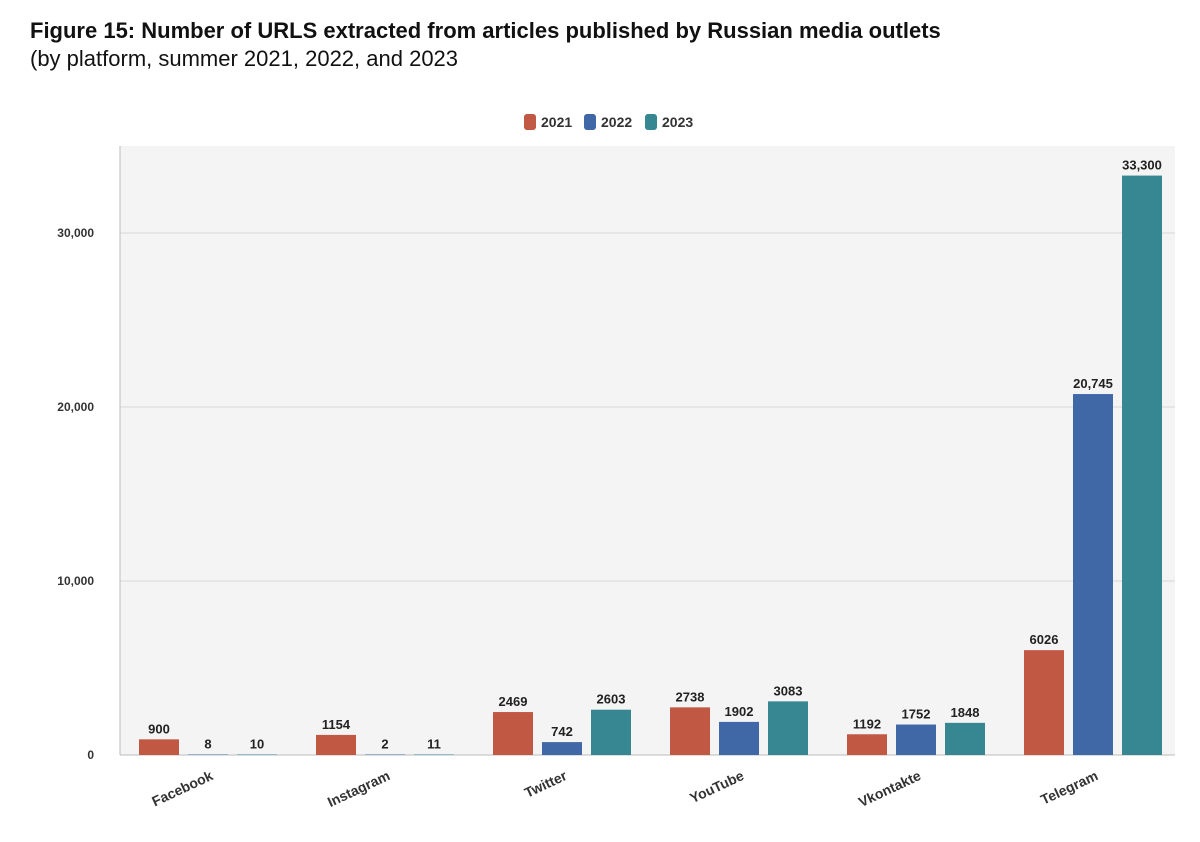 The height and width of the screenshot is (842, 1200). Describe the element at coordinates (739, 711) in the screenshot. I see `data-label: 1902` at that location.